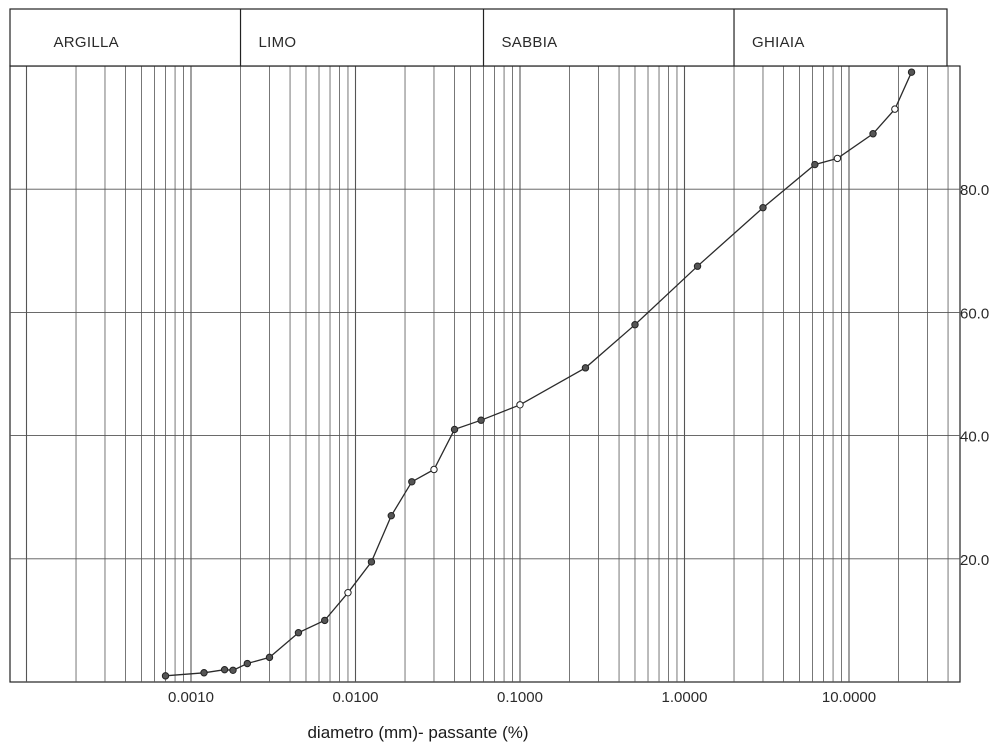  I want to click on band-label-sabbia: SABBIA, so click(530, 42).